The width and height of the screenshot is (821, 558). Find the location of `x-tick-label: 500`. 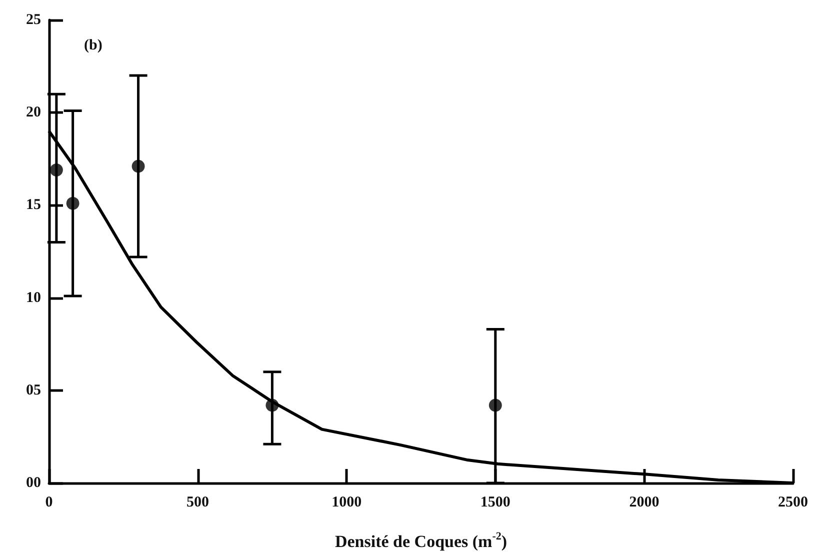

x-tick-label: 500 is located at coordinates (198, 502).